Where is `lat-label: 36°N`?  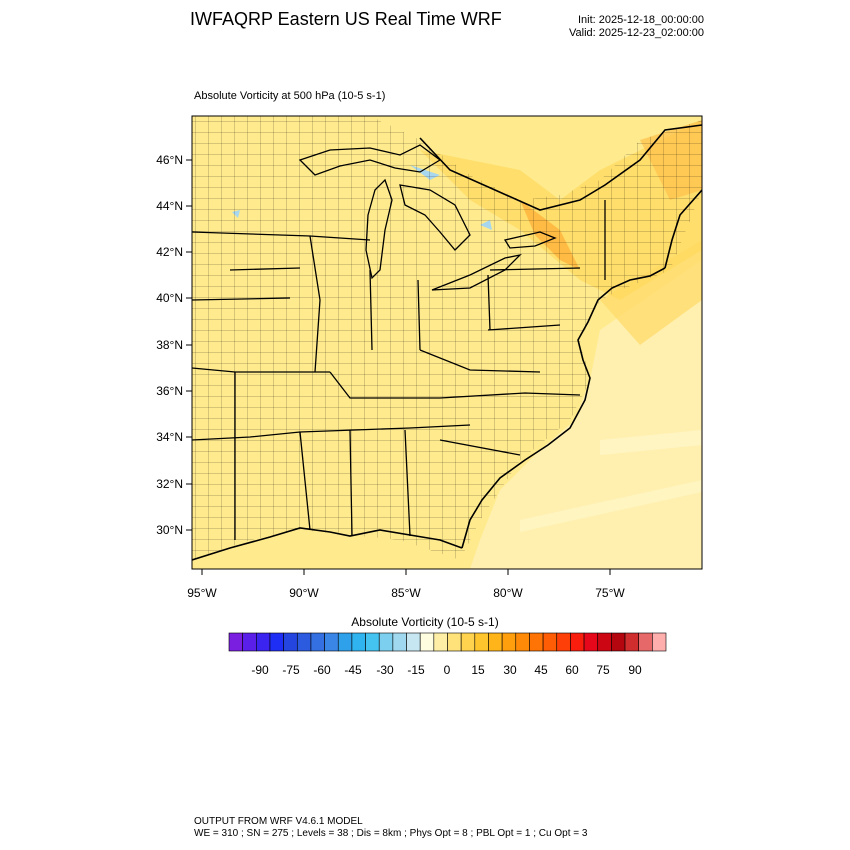
lat-label: 36°N is located at coordinates (169, 391).